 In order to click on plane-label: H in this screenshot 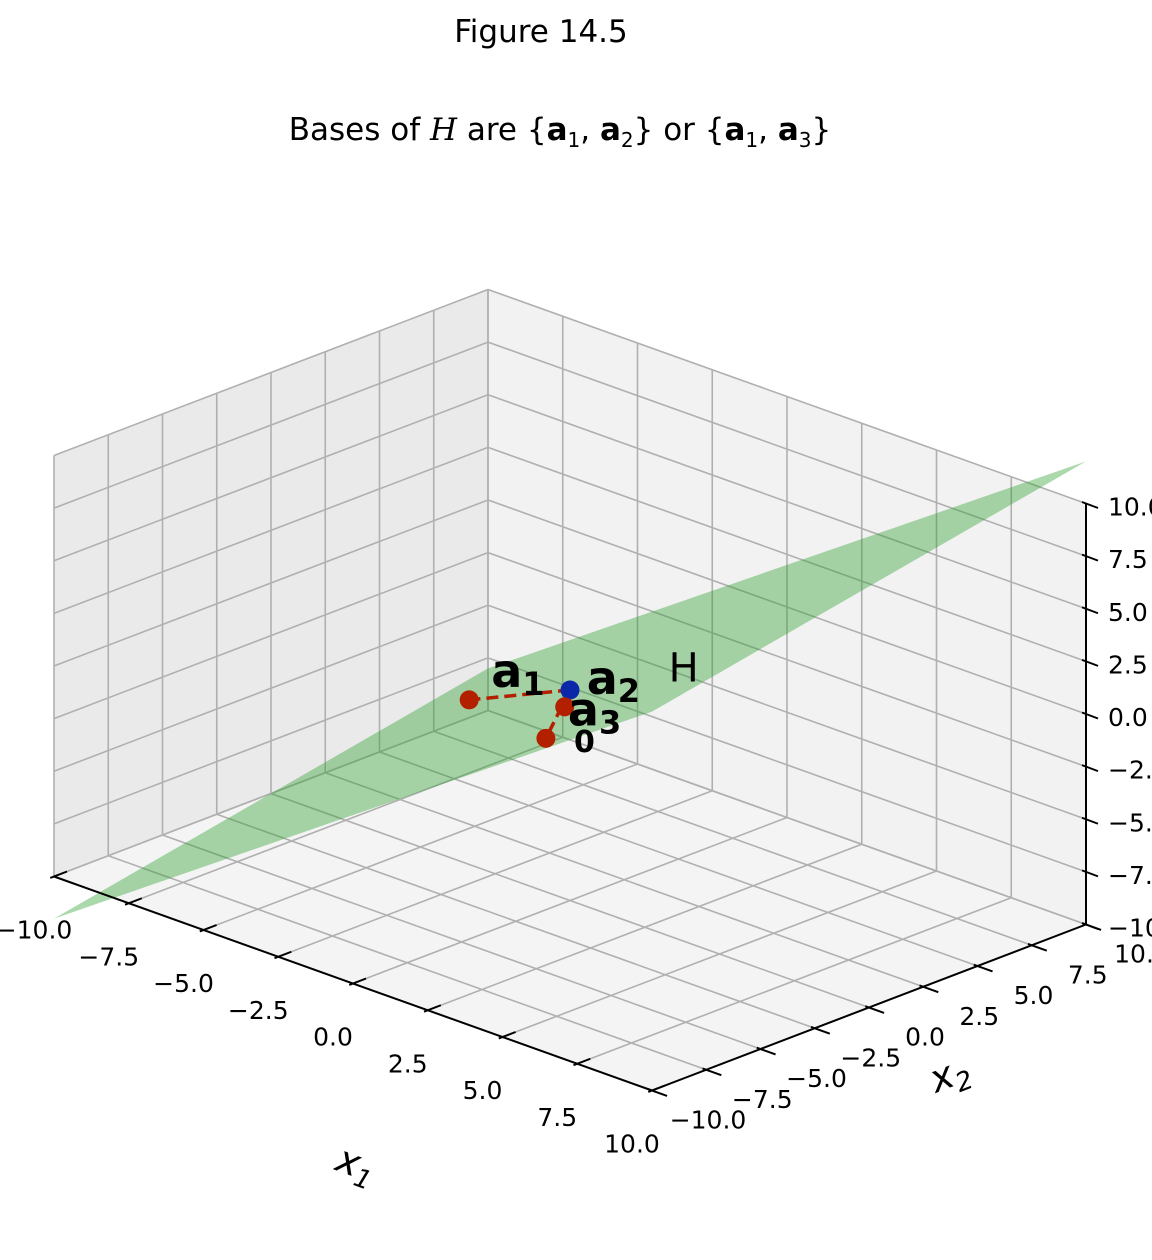, I will do `click(684, 669)`.